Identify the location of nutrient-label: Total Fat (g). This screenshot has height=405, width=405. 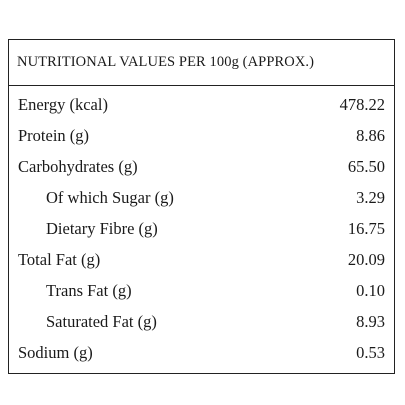
(59, 259).